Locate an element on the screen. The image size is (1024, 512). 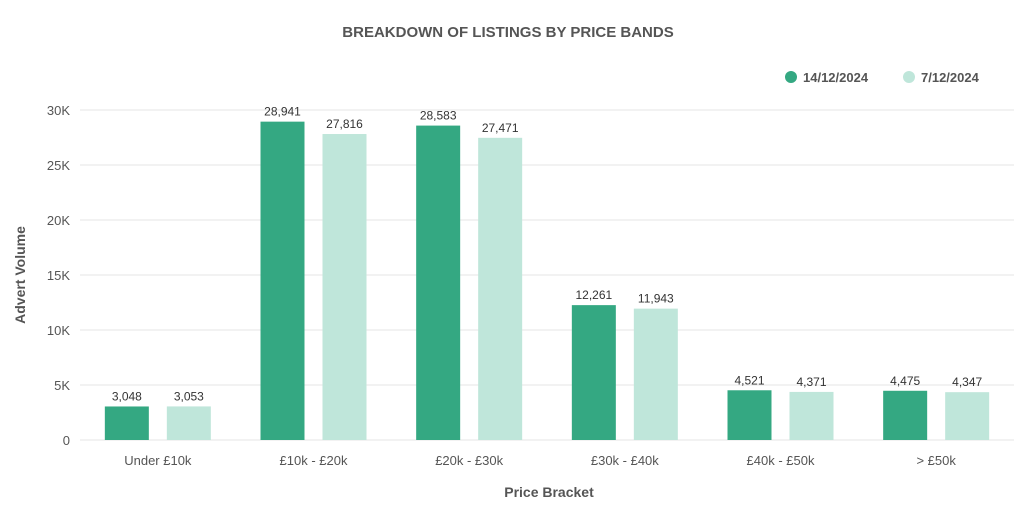
y-axis-title: Advert Volume is located at coordinates (20, 275).